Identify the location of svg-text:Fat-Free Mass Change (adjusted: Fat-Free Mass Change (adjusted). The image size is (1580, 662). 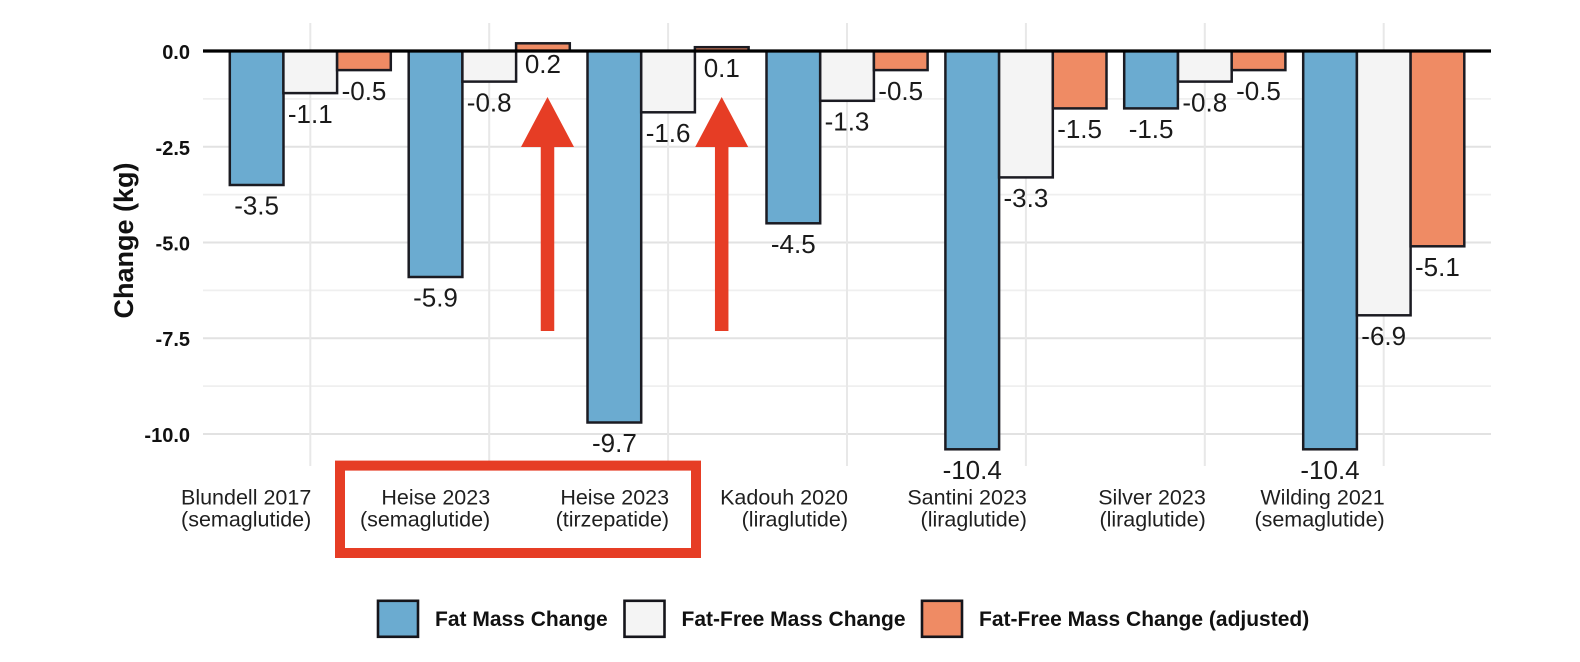
(1144, 619).